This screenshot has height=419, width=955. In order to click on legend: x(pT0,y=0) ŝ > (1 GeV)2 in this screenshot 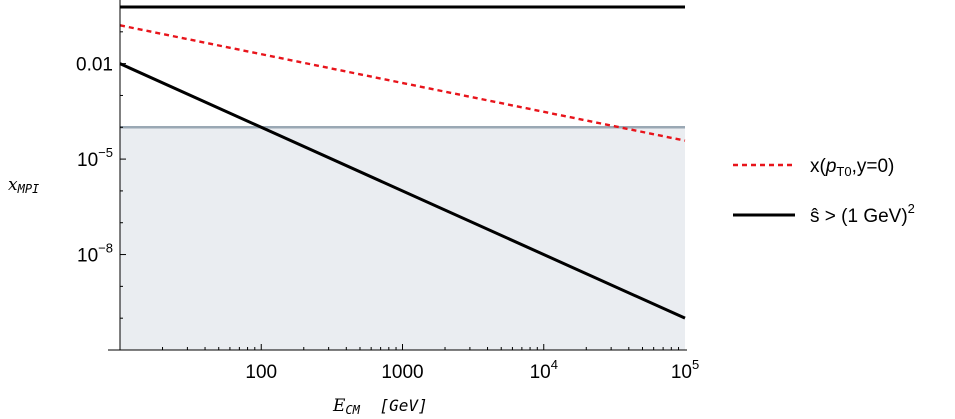, I will do `click(824, 191)`.